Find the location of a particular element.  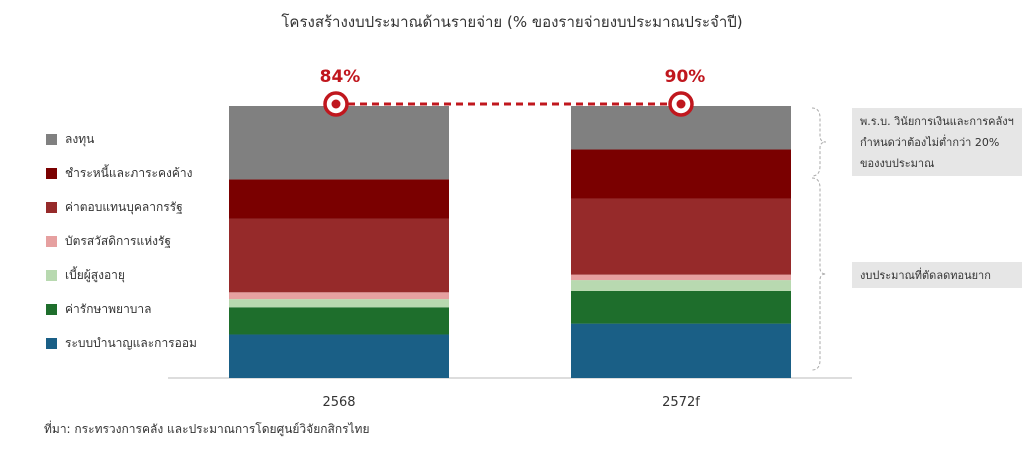

legend-item: ค่าตอบแทนบุคลากรรัฐ is located at coordinates (114, 207).